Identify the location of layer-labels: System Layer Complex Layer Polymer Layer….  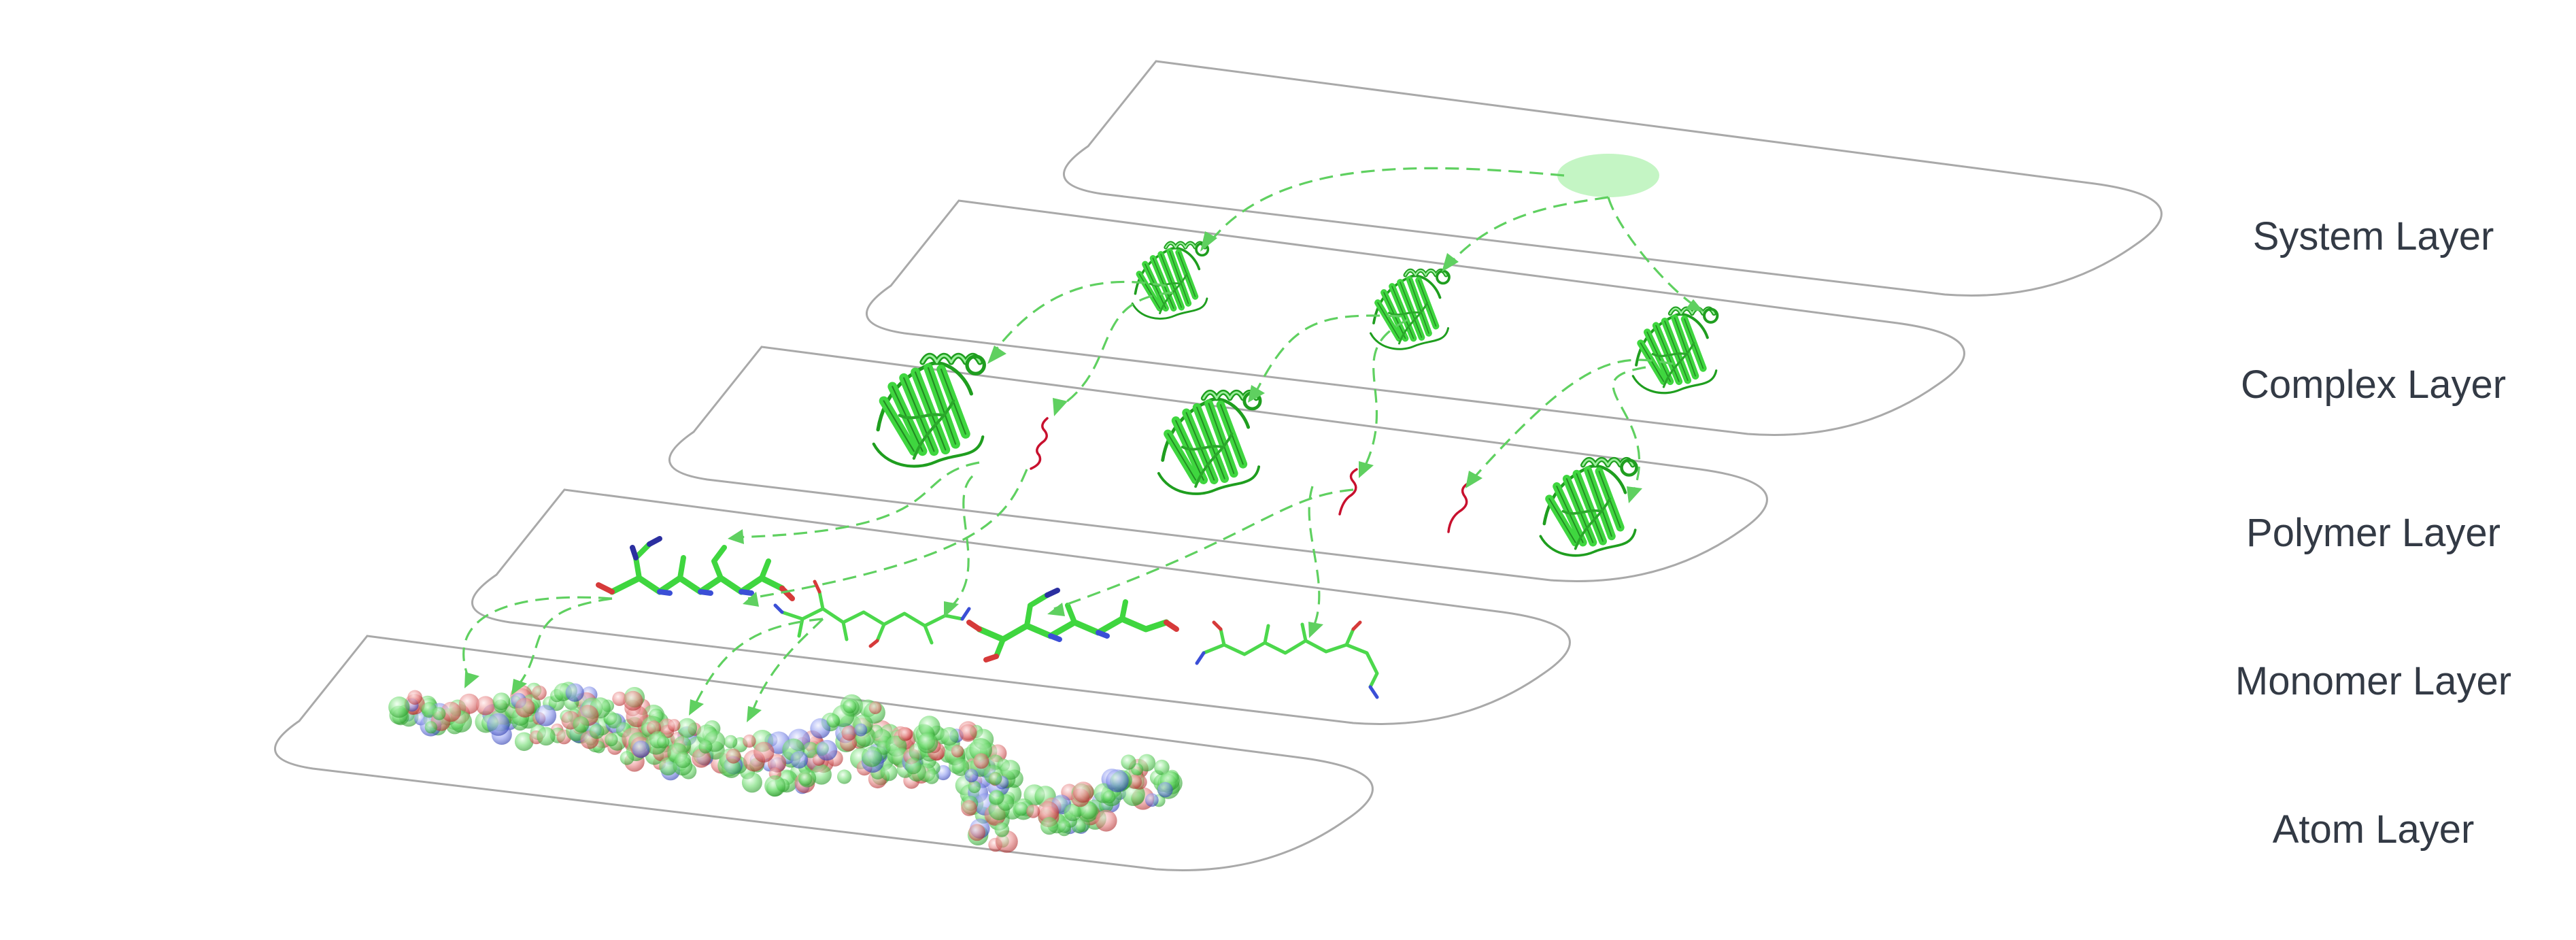
(2373, 533).